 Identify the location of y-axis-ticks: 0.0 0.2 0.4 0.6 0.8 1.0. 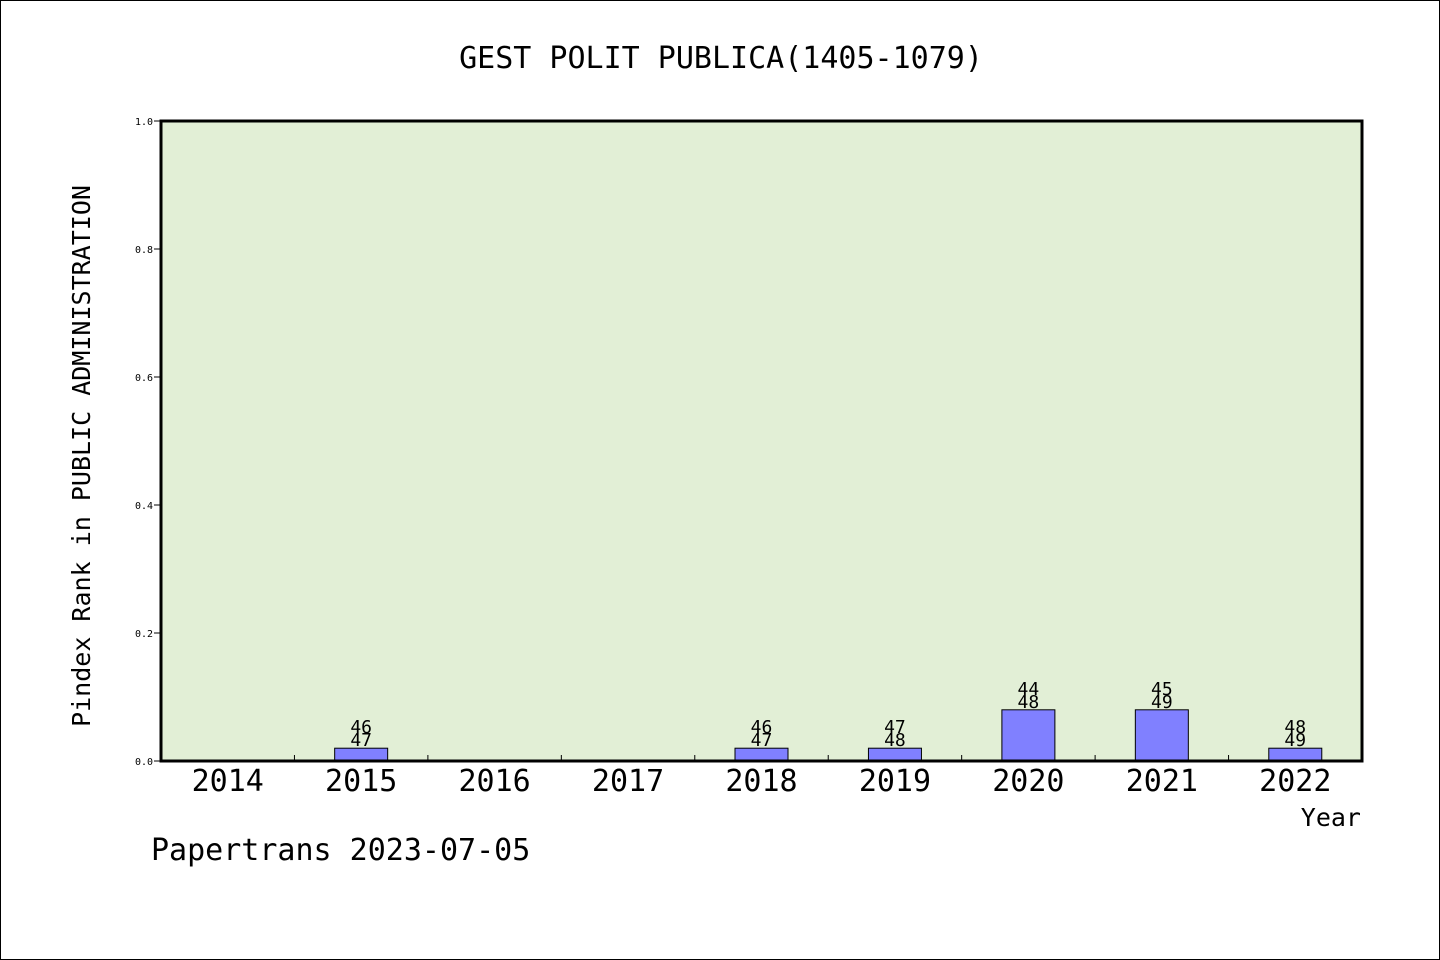
(148, 442).